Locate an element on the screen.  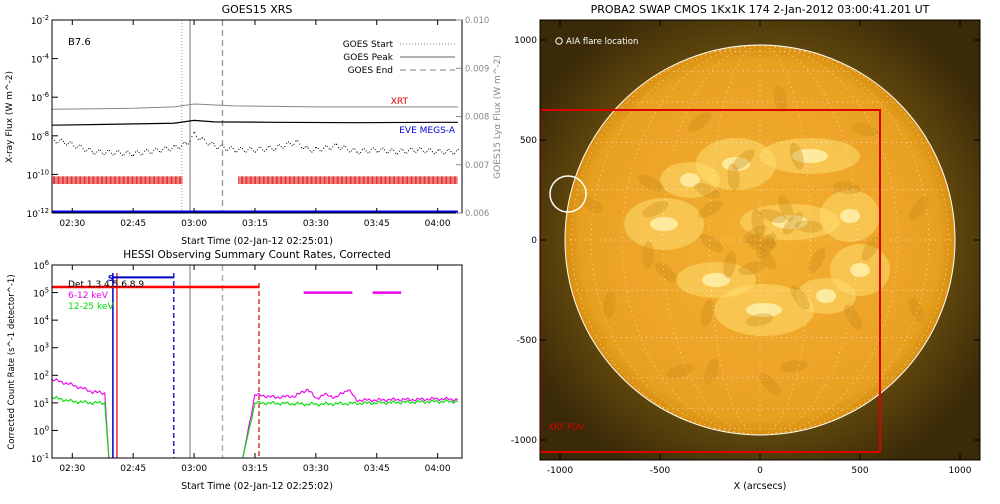
goes-xtick-label: 03:00 is located at coordinates (194, 224).